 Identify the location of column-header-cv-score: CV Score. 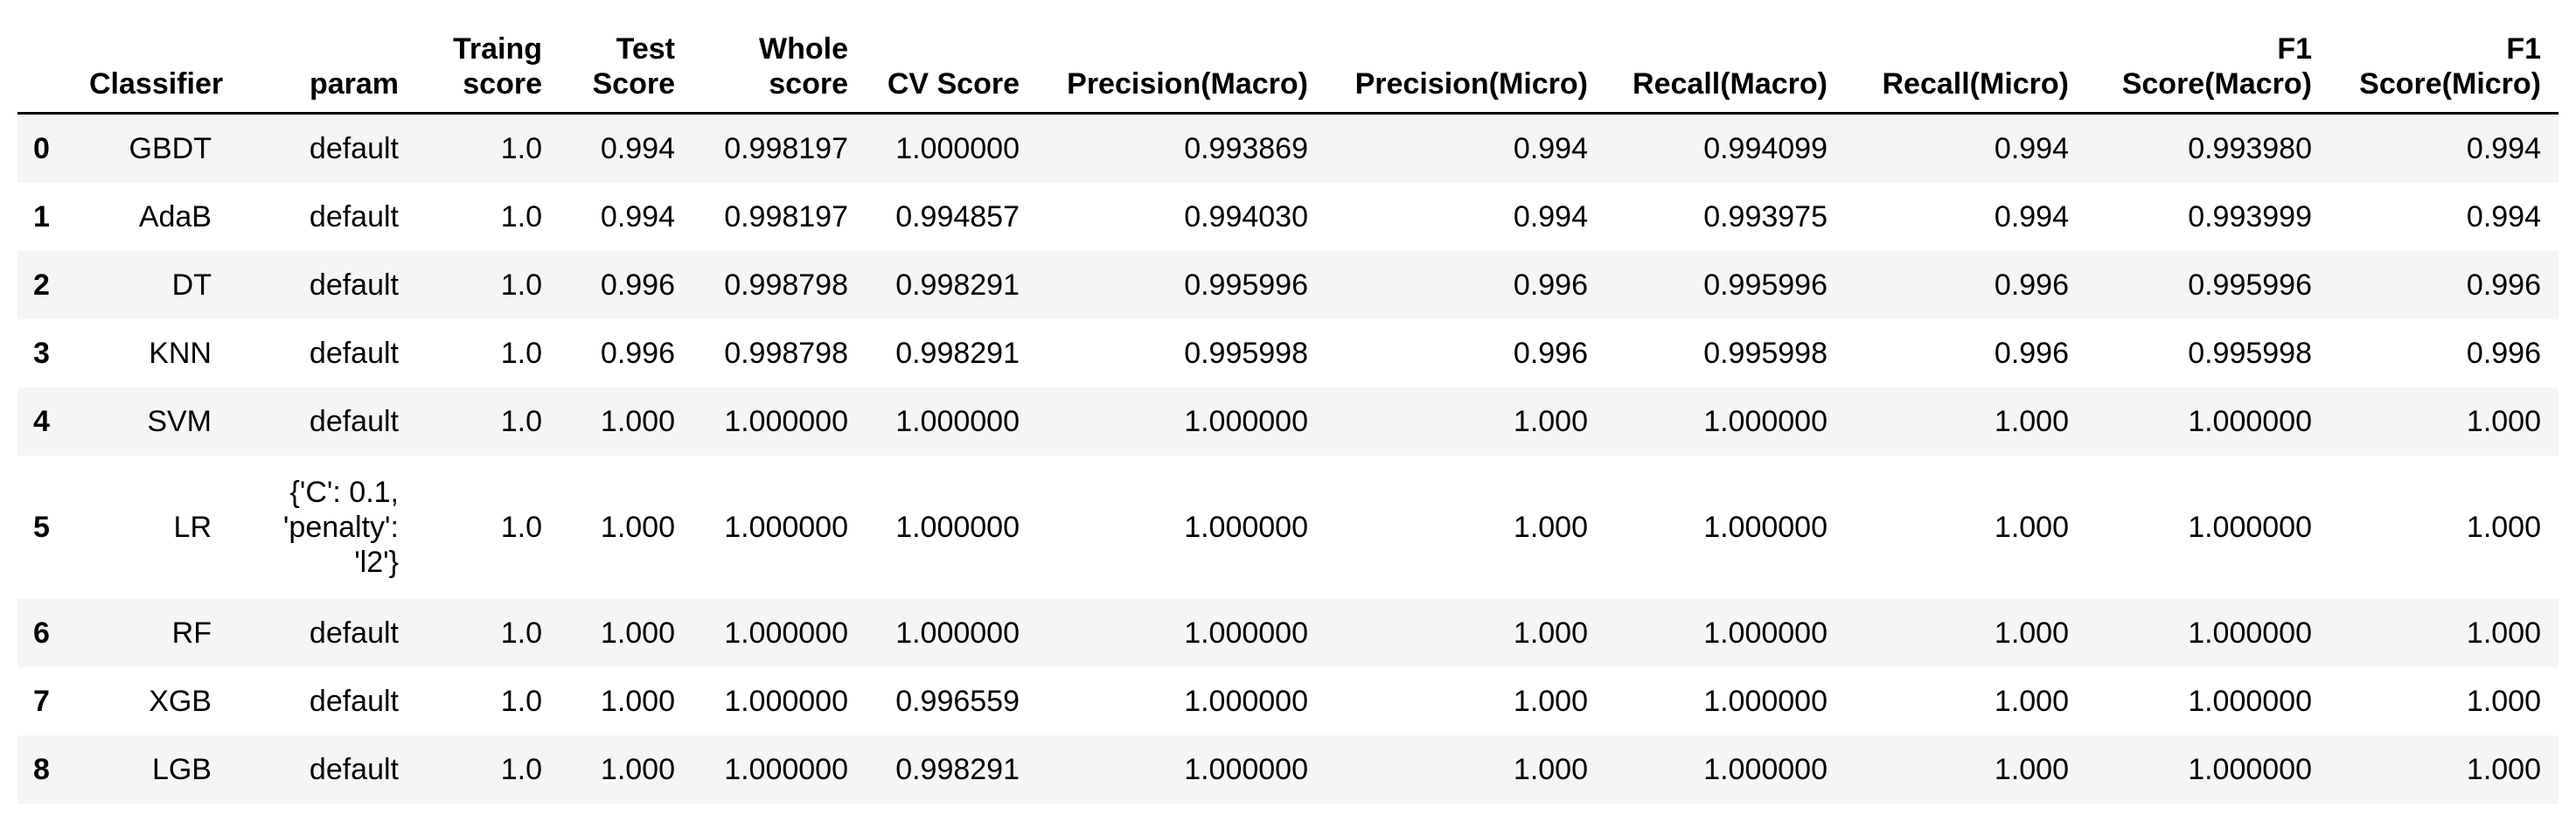
(951, 69).